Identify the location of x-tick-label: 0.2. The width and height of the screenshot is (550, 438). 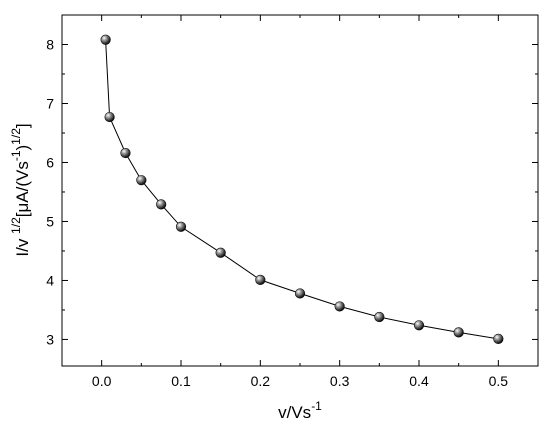
(261, 381).